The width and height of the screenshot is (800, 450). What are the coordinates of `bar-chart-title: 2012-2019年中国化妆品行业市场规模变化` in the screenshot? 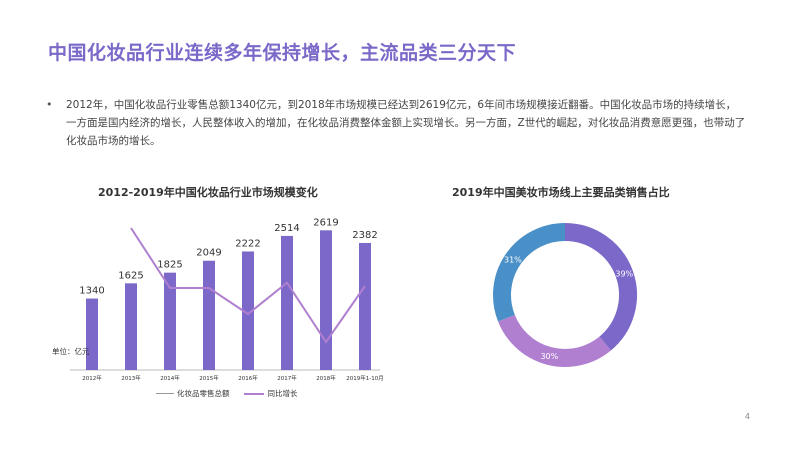 It's located at (208, 192).